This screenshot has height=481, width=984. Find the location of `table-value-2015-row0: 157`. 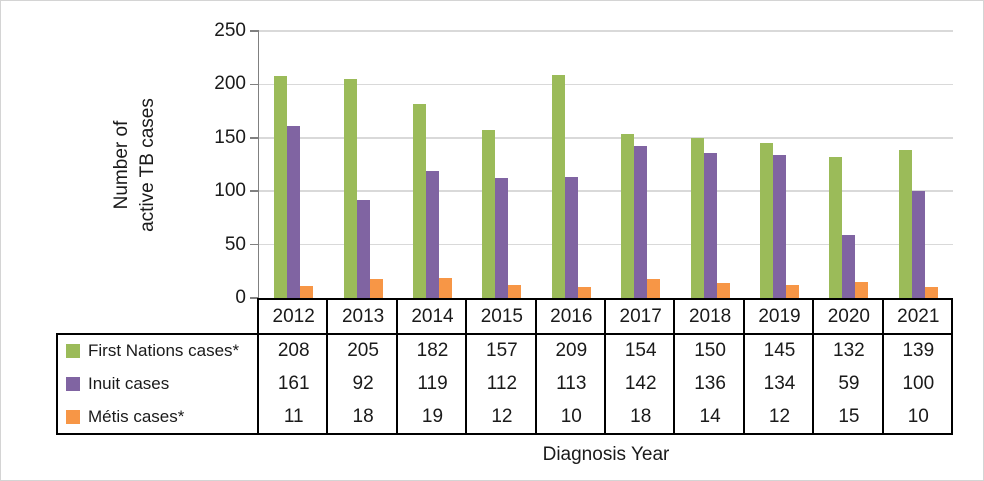

table-value-2015-row0: 157 is located at coordinates (502, 351).